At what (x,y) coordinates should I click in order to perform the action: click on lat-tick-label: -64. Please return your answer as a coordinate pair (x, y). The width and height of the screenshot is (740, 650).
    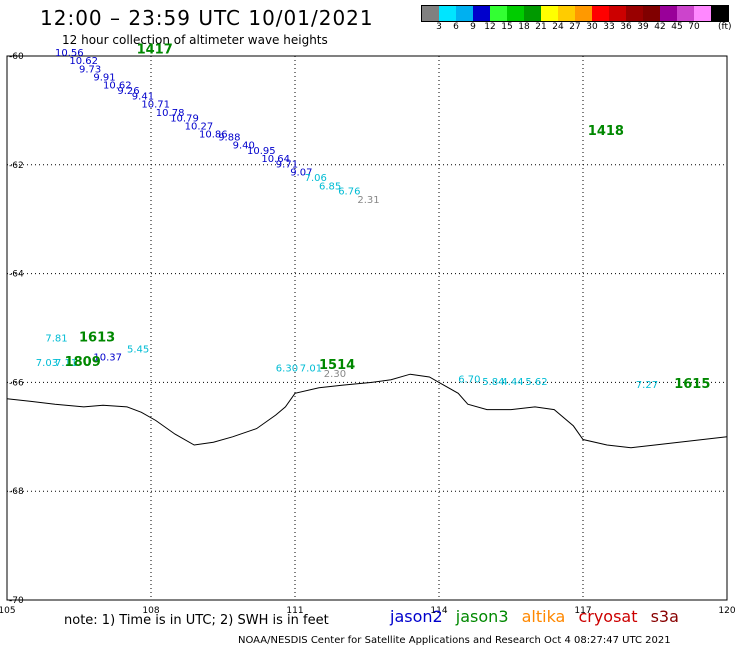
    Looking at the image, I should click on (16, 275).